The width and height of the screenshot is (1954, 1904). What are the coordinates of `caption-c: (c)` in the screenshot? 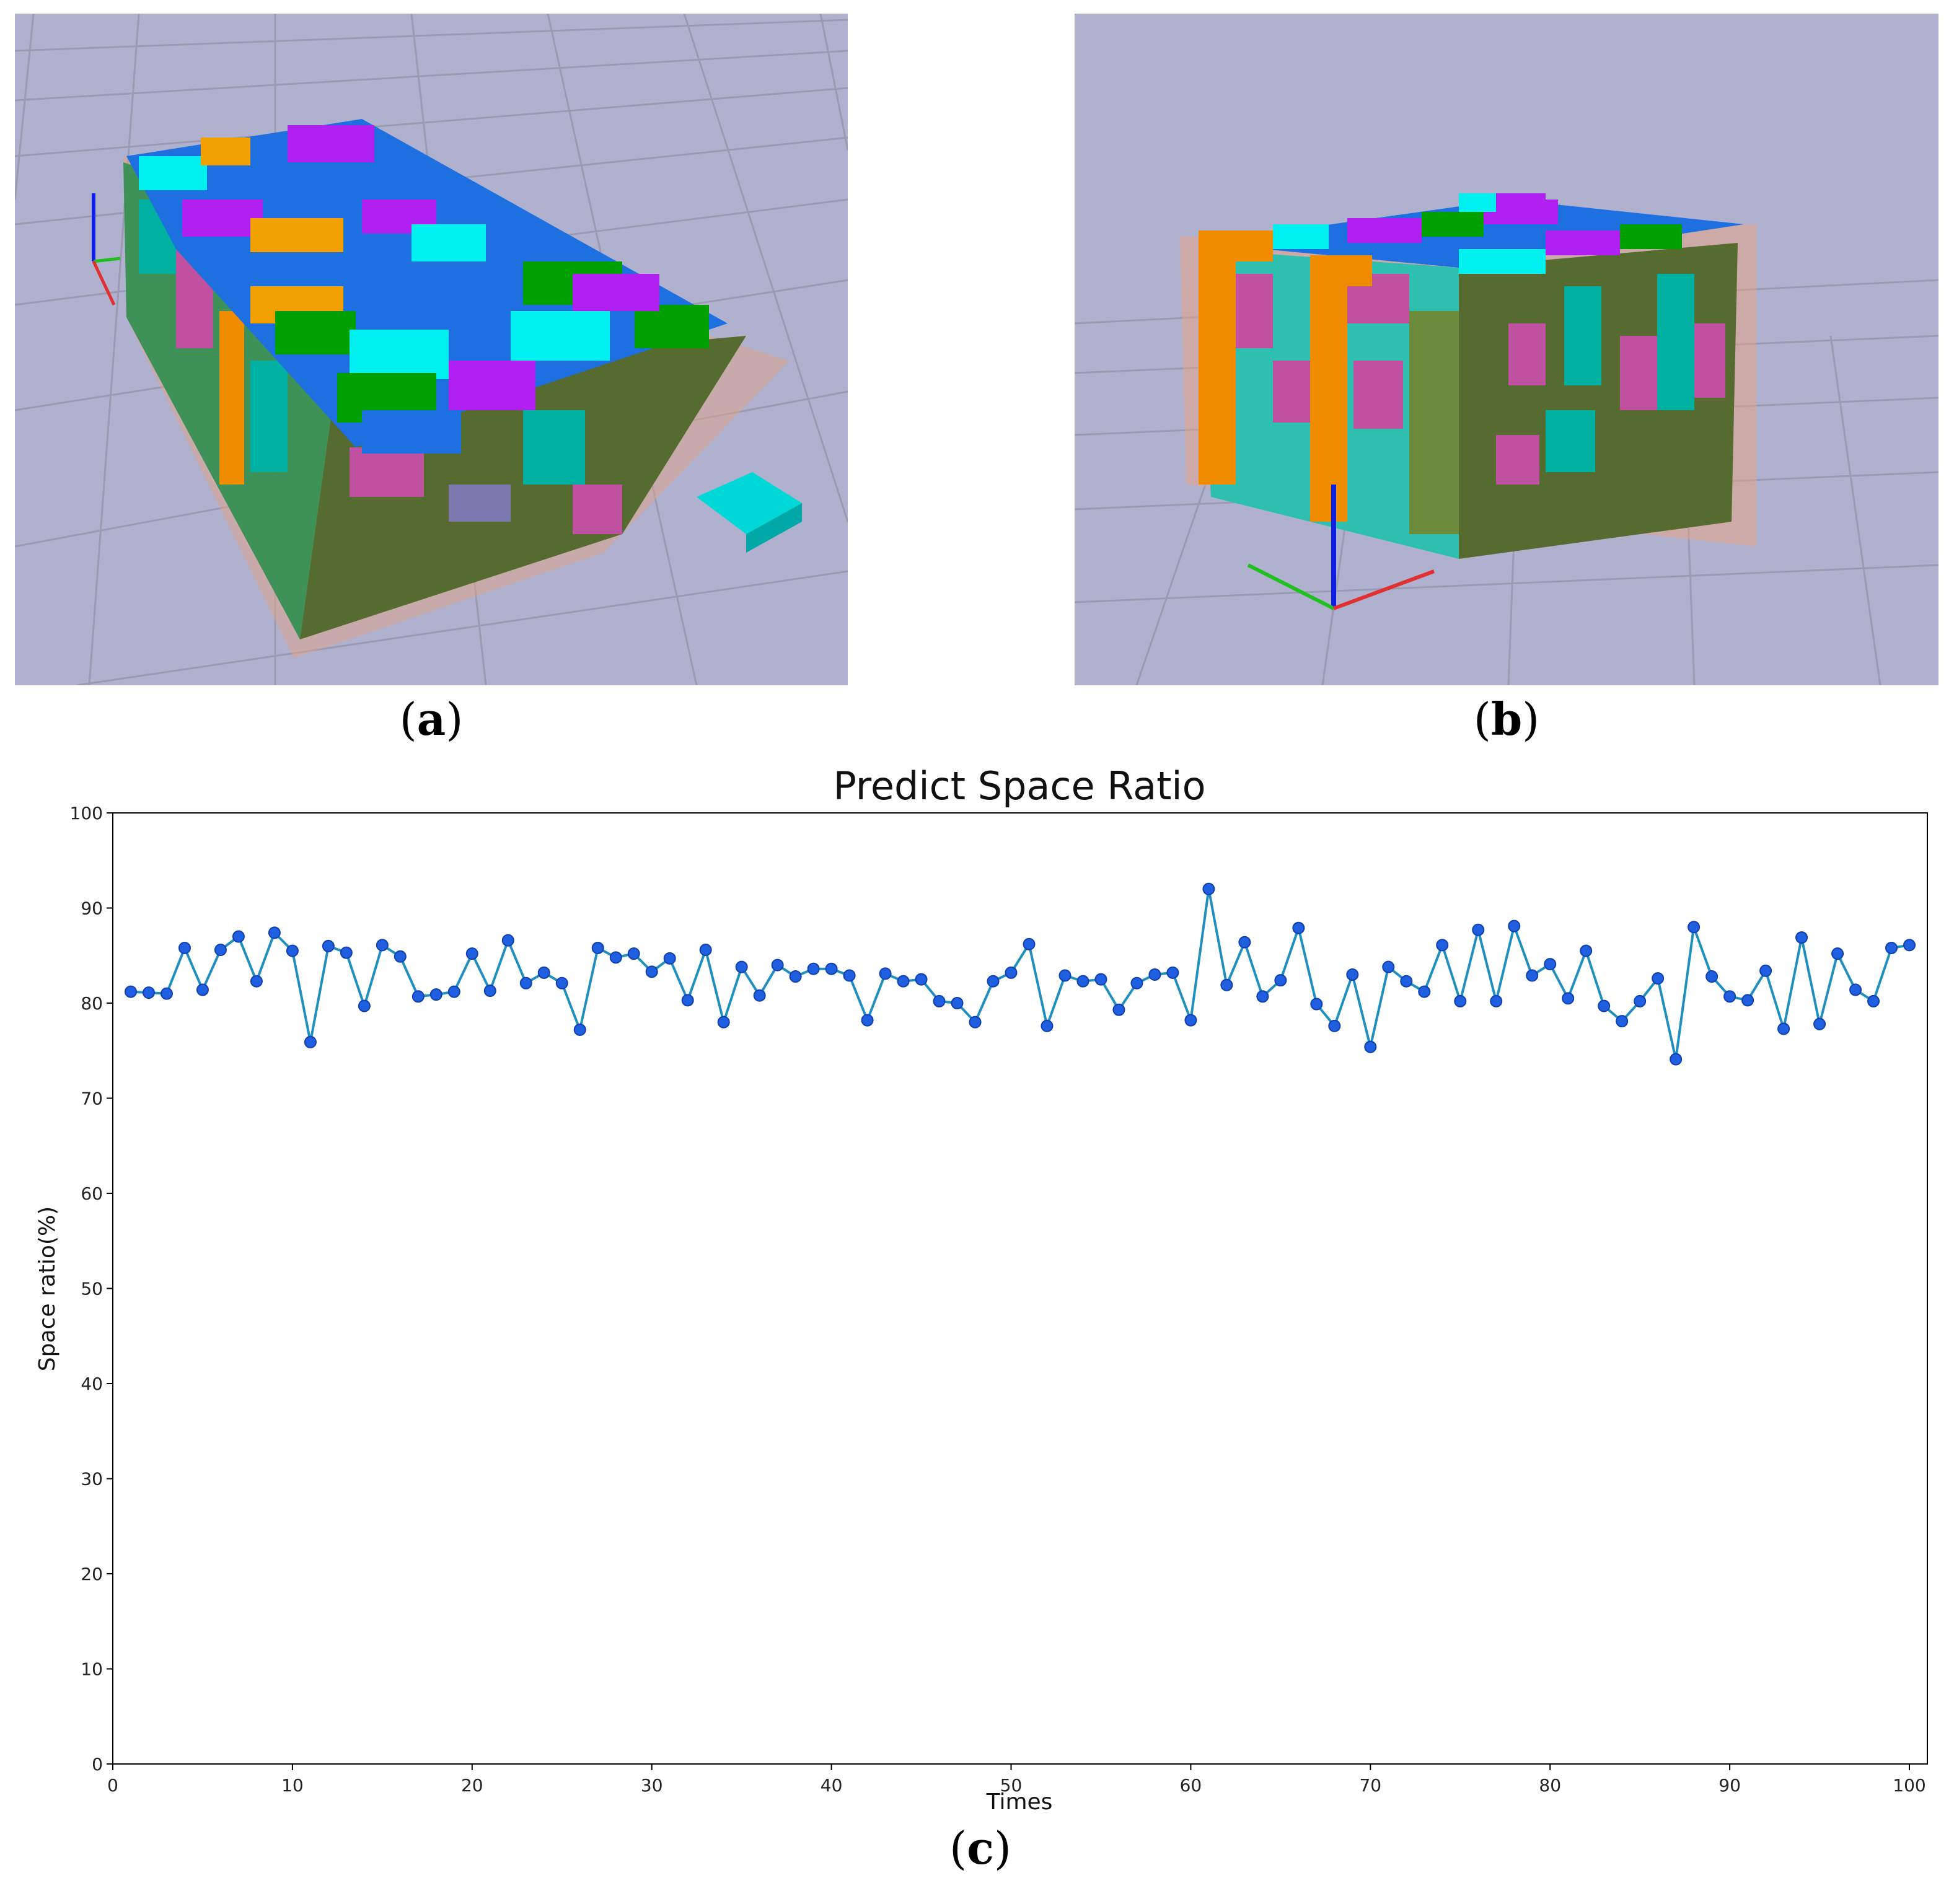 It's located at (980, 1848).